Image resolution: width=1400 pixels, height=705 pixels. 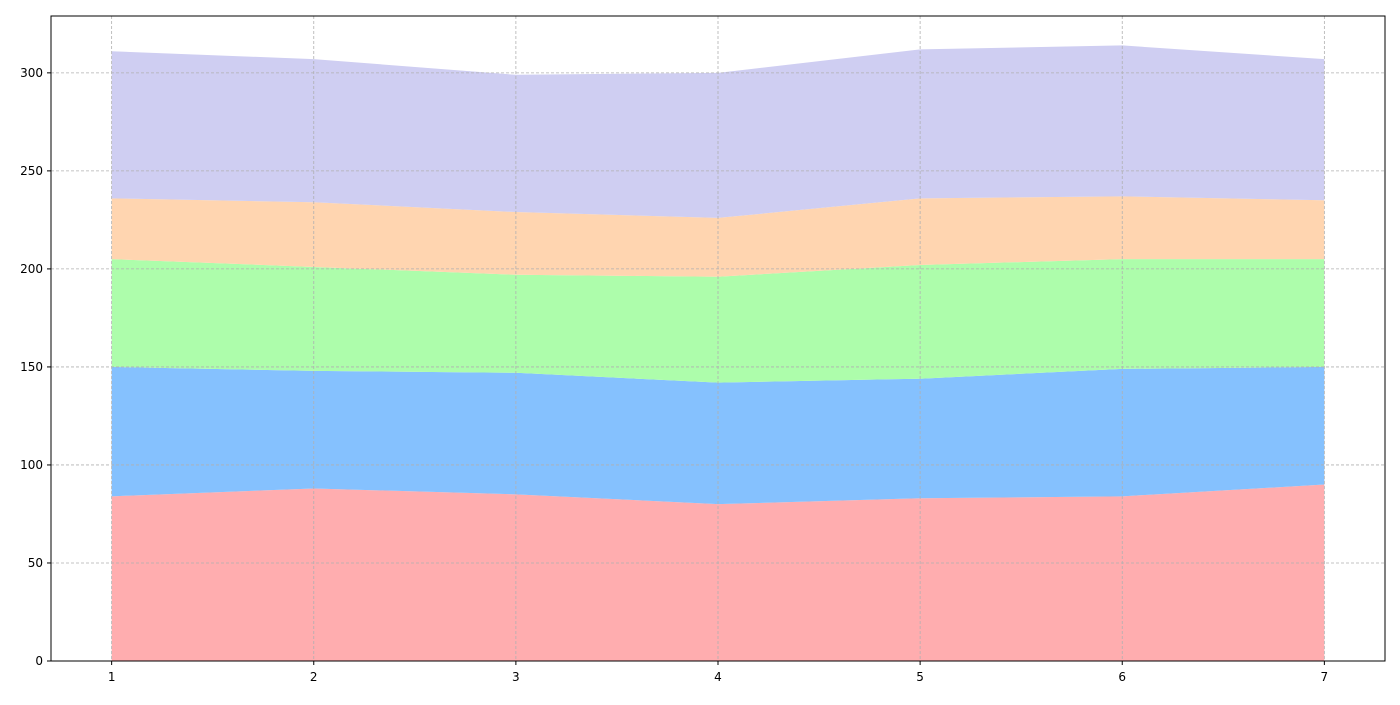 What do you see at coordinates (31, 465) in the screenshot?
I see `y-tick-label: 100` at bounding box center [31, 465].